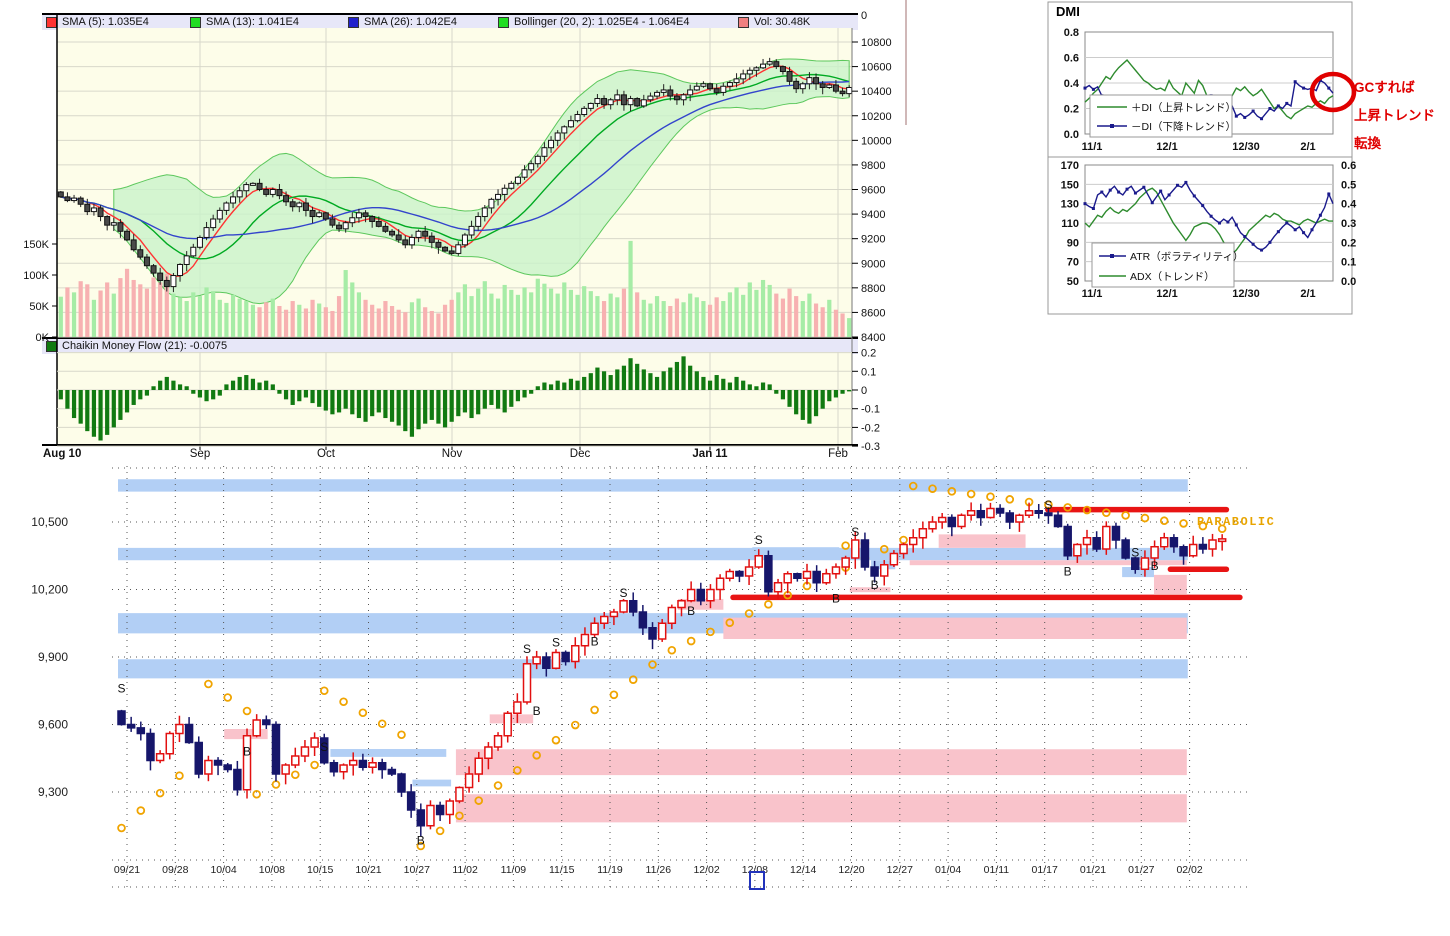 This screenshot has height=936, width=1450. I want to click on svg-text: 10200, so click(876, 117).